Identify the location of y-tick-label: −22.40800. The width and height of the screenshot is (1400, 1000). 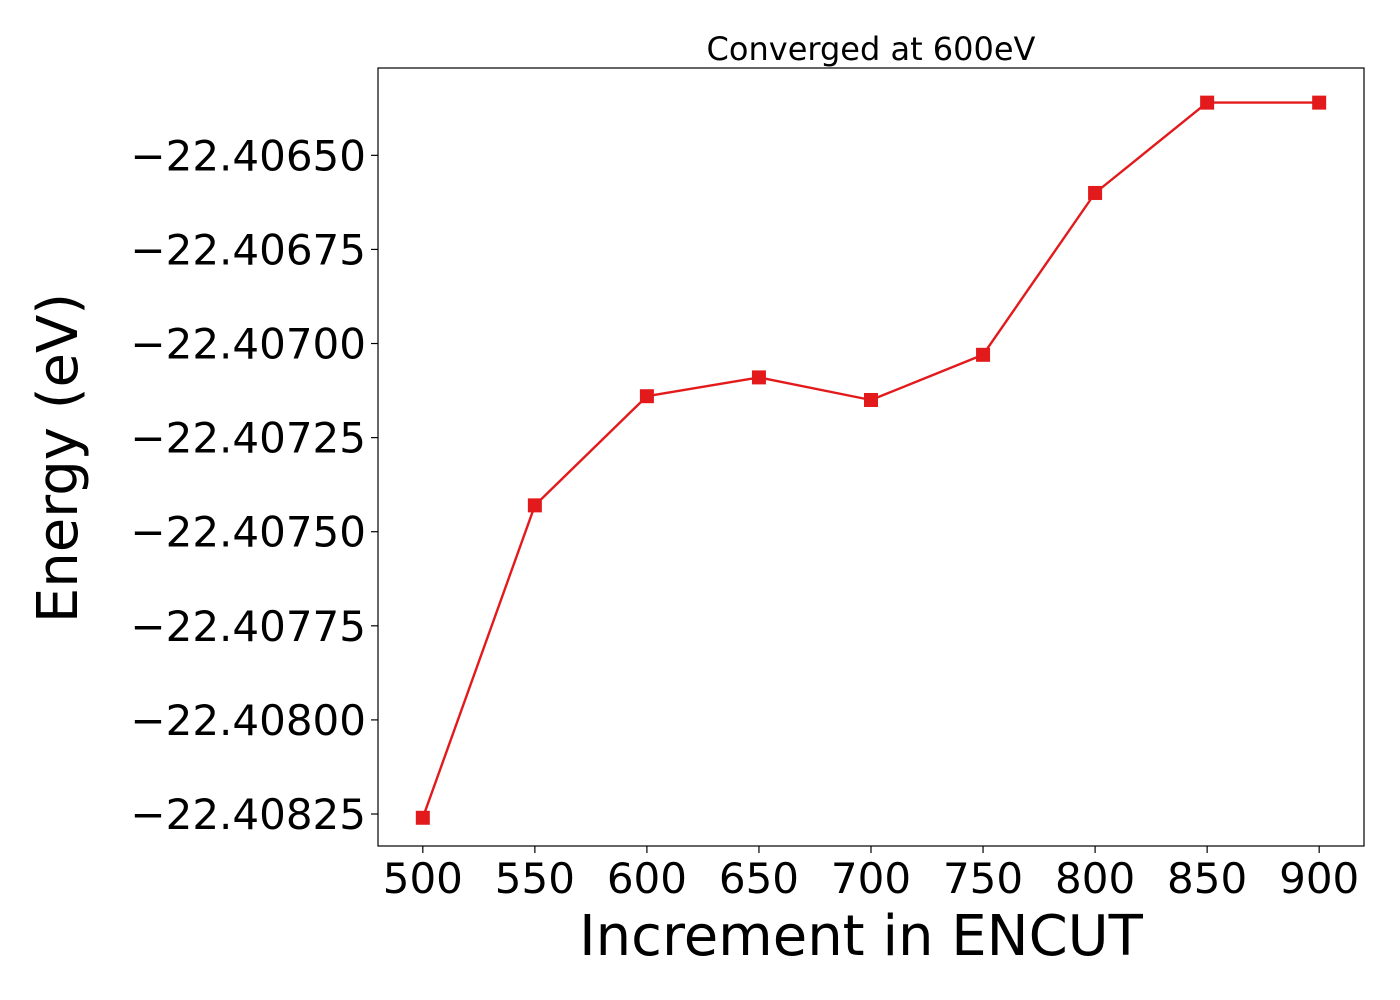
(248, 720).